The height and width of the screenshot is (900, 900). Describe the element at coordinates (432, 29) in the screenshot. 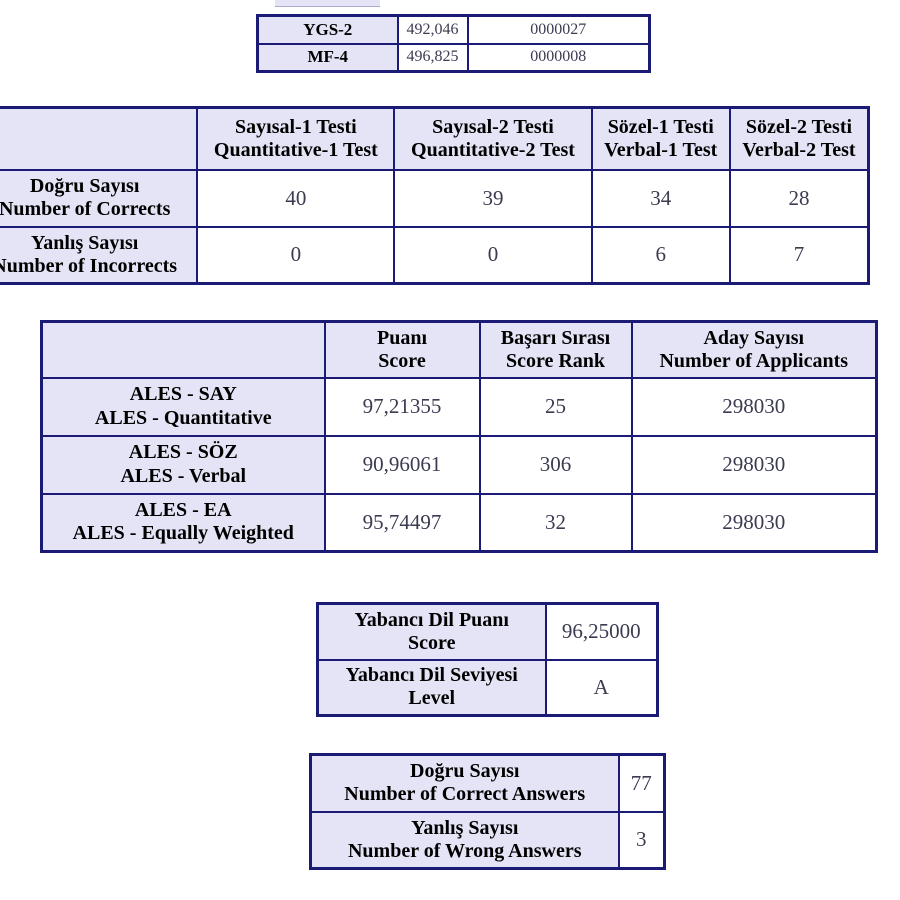

I see `score-value: 492,046` at that location.